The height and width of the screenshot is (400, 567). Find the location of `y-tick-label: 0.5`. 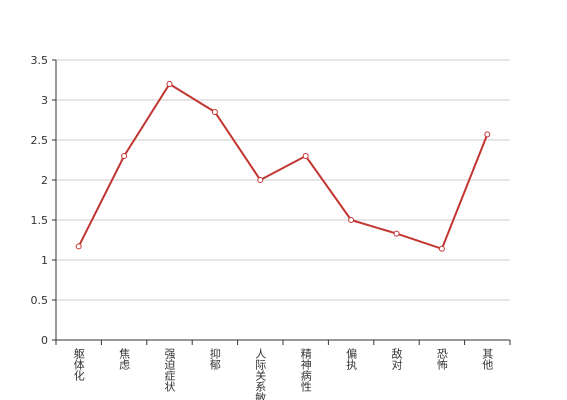

y-tick-label: 0.5 is located at coordinates (40, 300).